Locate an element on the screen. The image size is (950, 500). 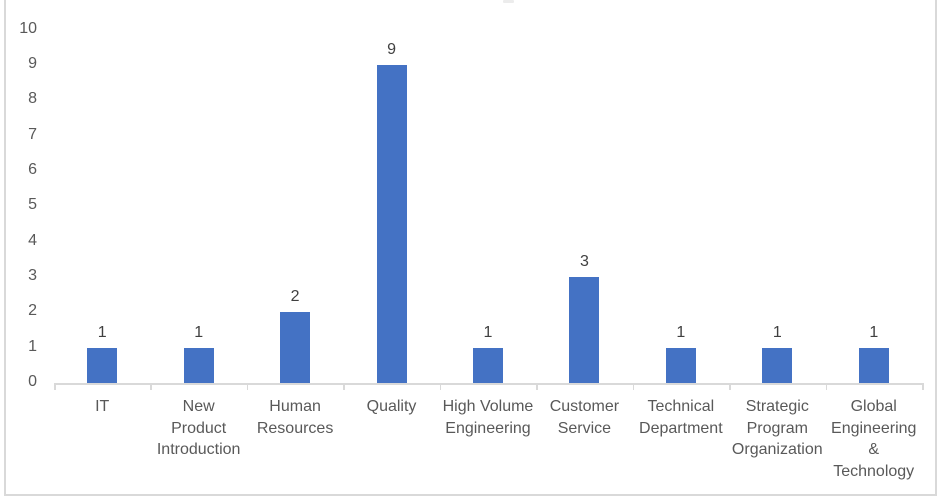
category-label-line: IT is located at coordinates (102, 406).